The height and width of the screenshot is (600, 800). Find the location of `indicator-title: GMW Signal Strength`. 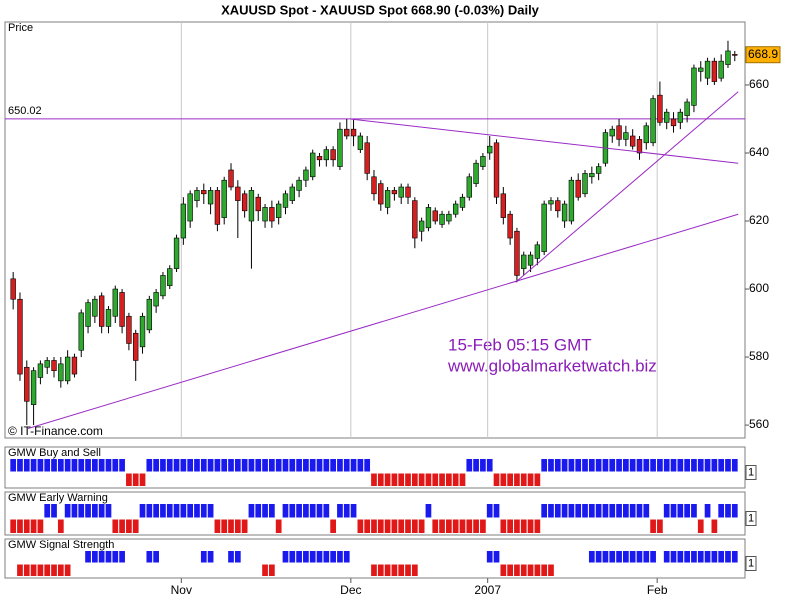

indicator-title: GMW Signal Strength is located at coordinates (61, 545).